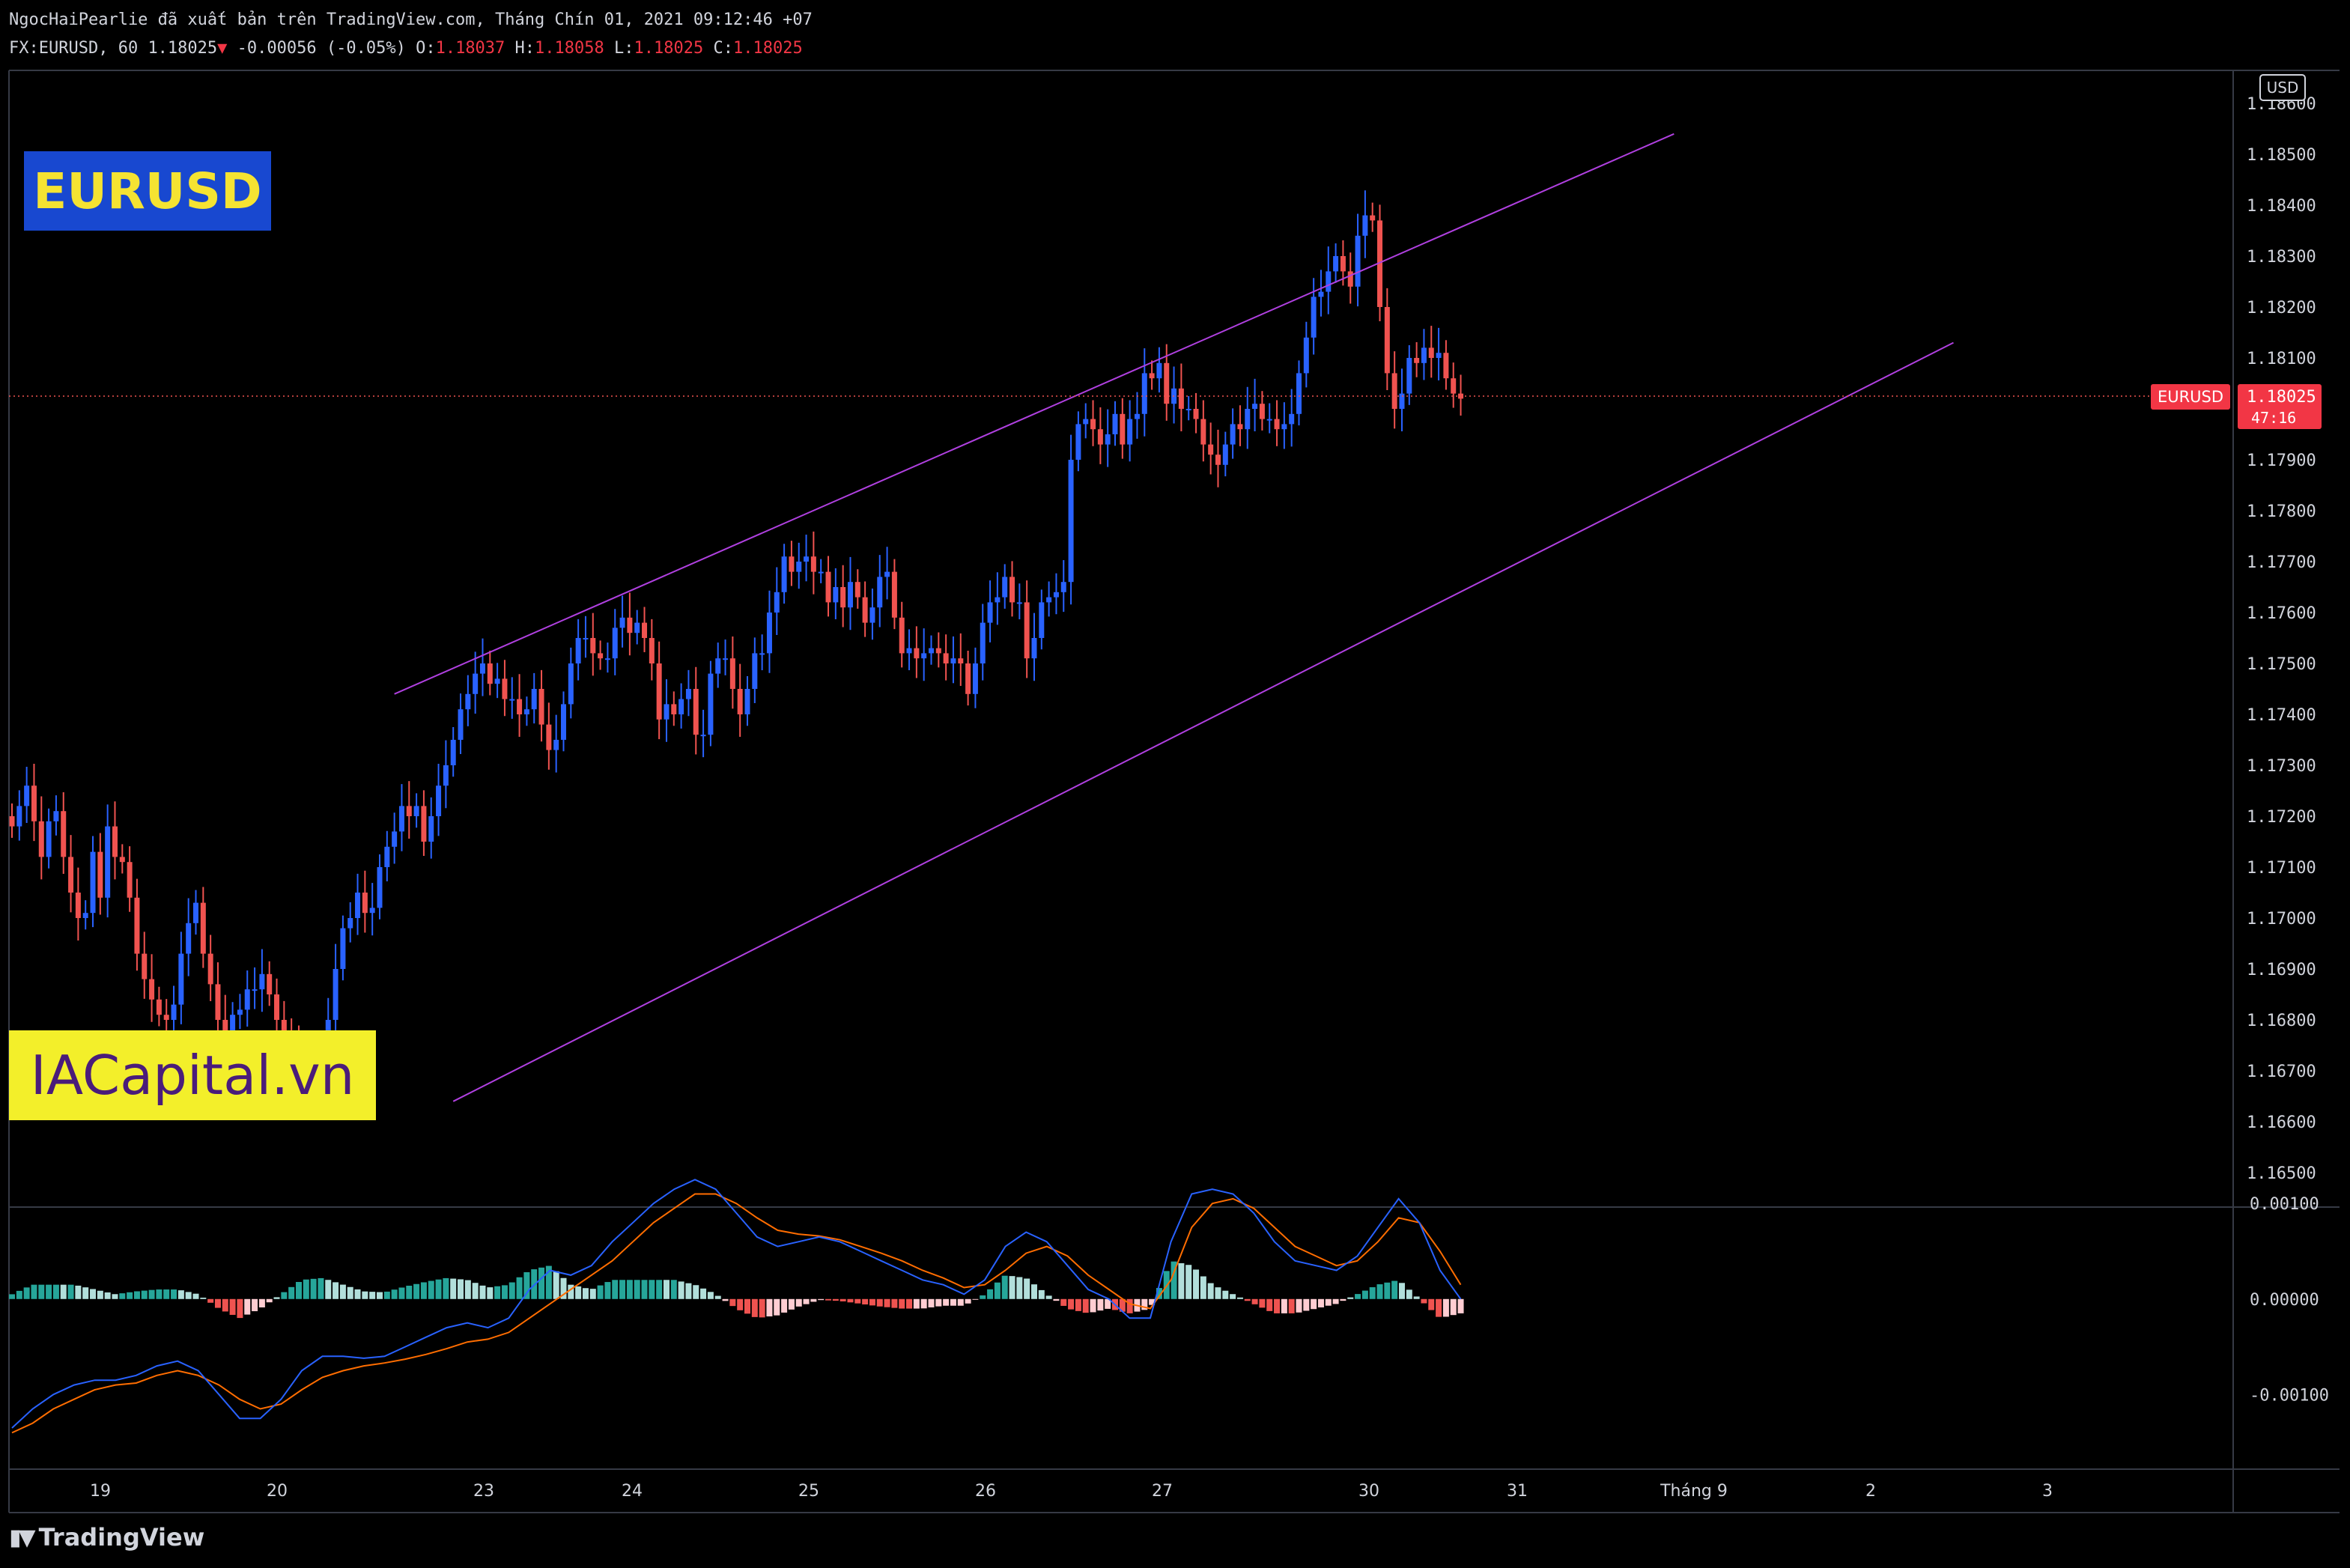  What do you see at coordinates (2281, 1072) in the screenshot?
I see `price-tick-label: 1.16700` at bounding box center [2281, 1072].